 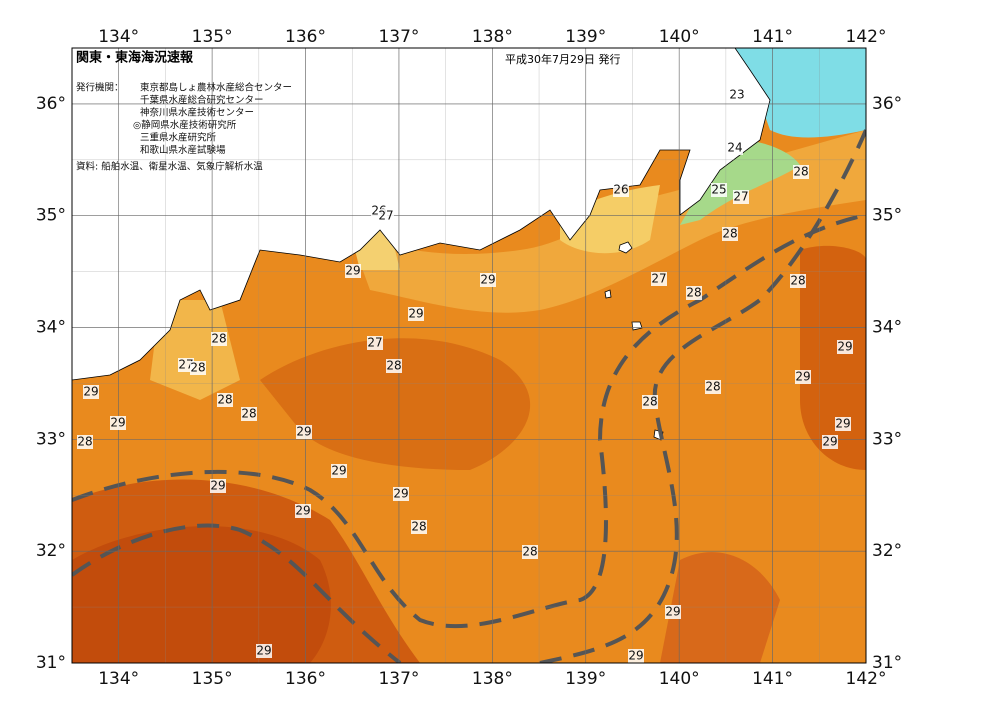 I want to click on lon-label-bottom: 135°, so click(x=212, y=679).